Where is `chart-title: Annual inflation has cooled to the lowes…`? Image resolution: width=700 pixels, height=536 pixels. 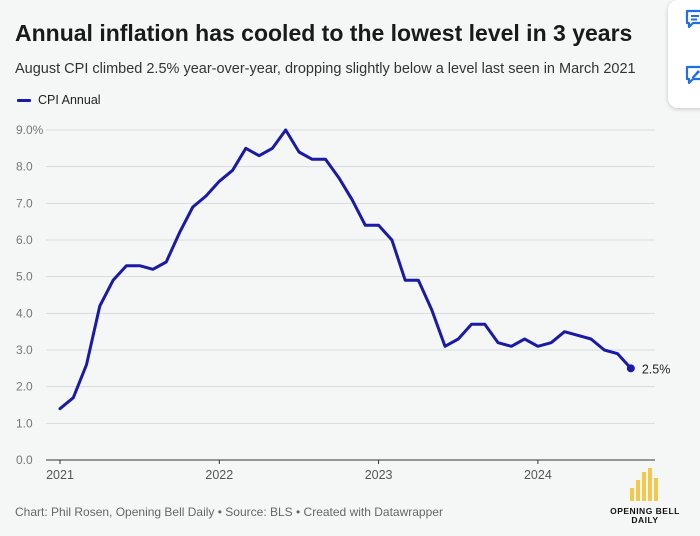 chart-title: Annual inflation has cooled to the lowes… is located at coordinates (324, 33).